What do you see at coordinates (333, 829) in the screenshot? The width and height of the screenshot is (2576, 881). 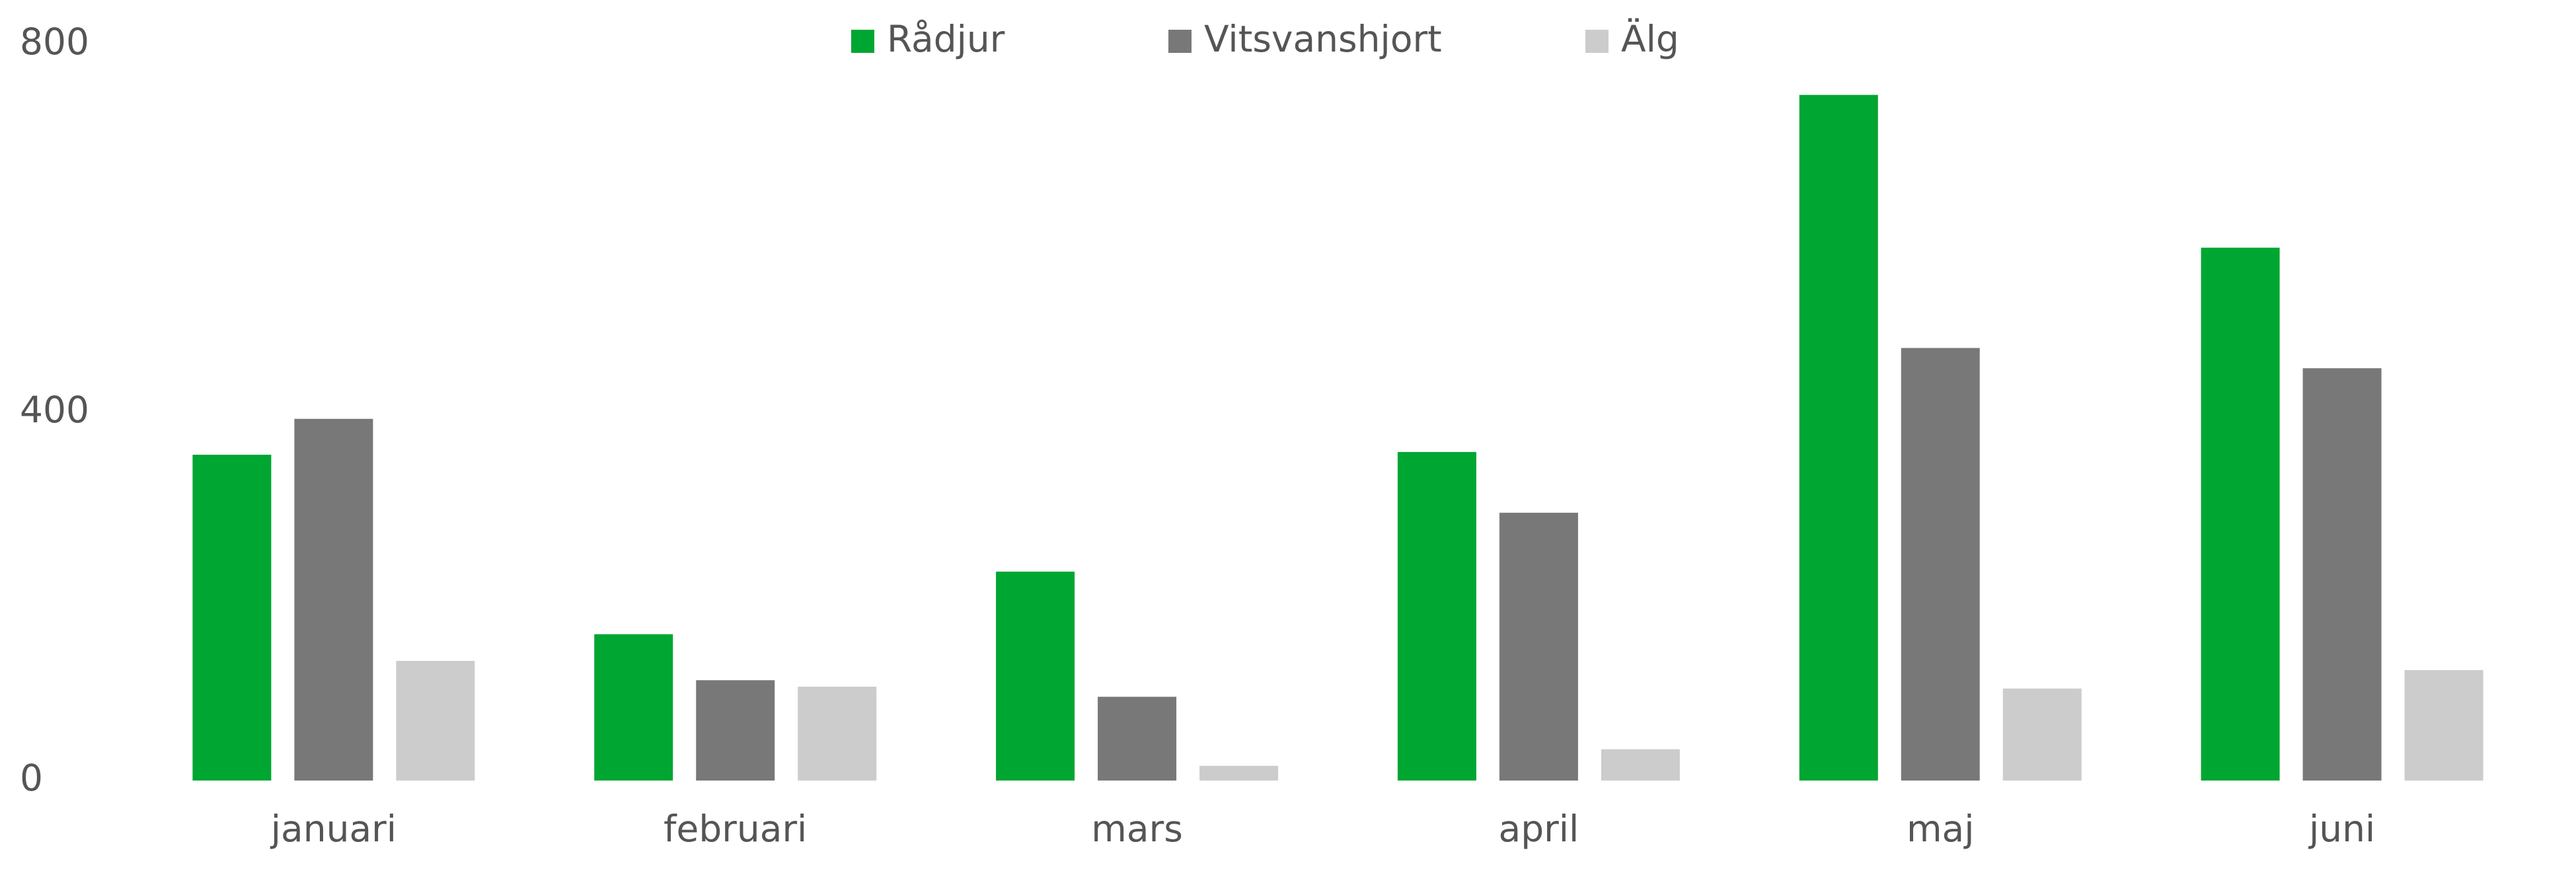 I see `x-tick-label: januari` at bounding box center [333, 829].